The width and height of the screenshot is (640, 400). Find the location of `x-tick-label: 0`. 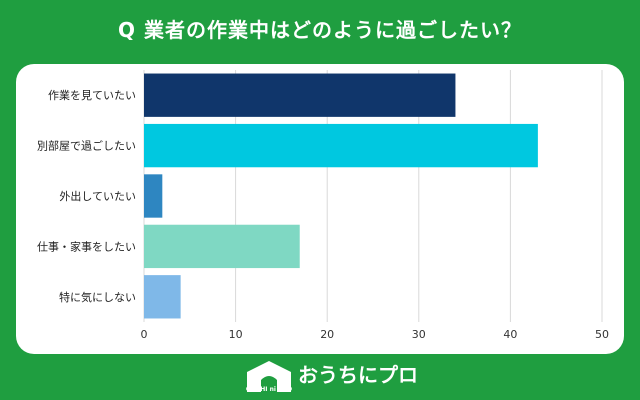

x-tick-label: 0 is located at coordinates (144, 334).